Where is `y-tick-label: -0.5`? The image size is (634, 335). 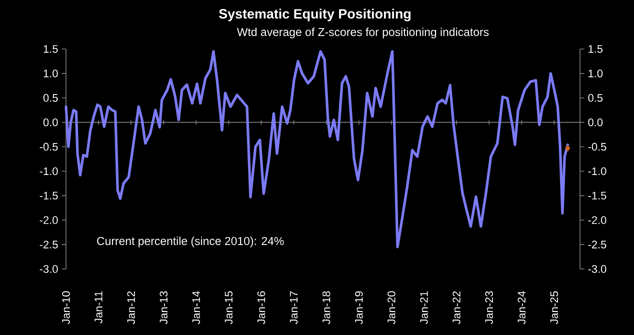 y-tick-label: -0.5 is located at coordinates (597, 146).